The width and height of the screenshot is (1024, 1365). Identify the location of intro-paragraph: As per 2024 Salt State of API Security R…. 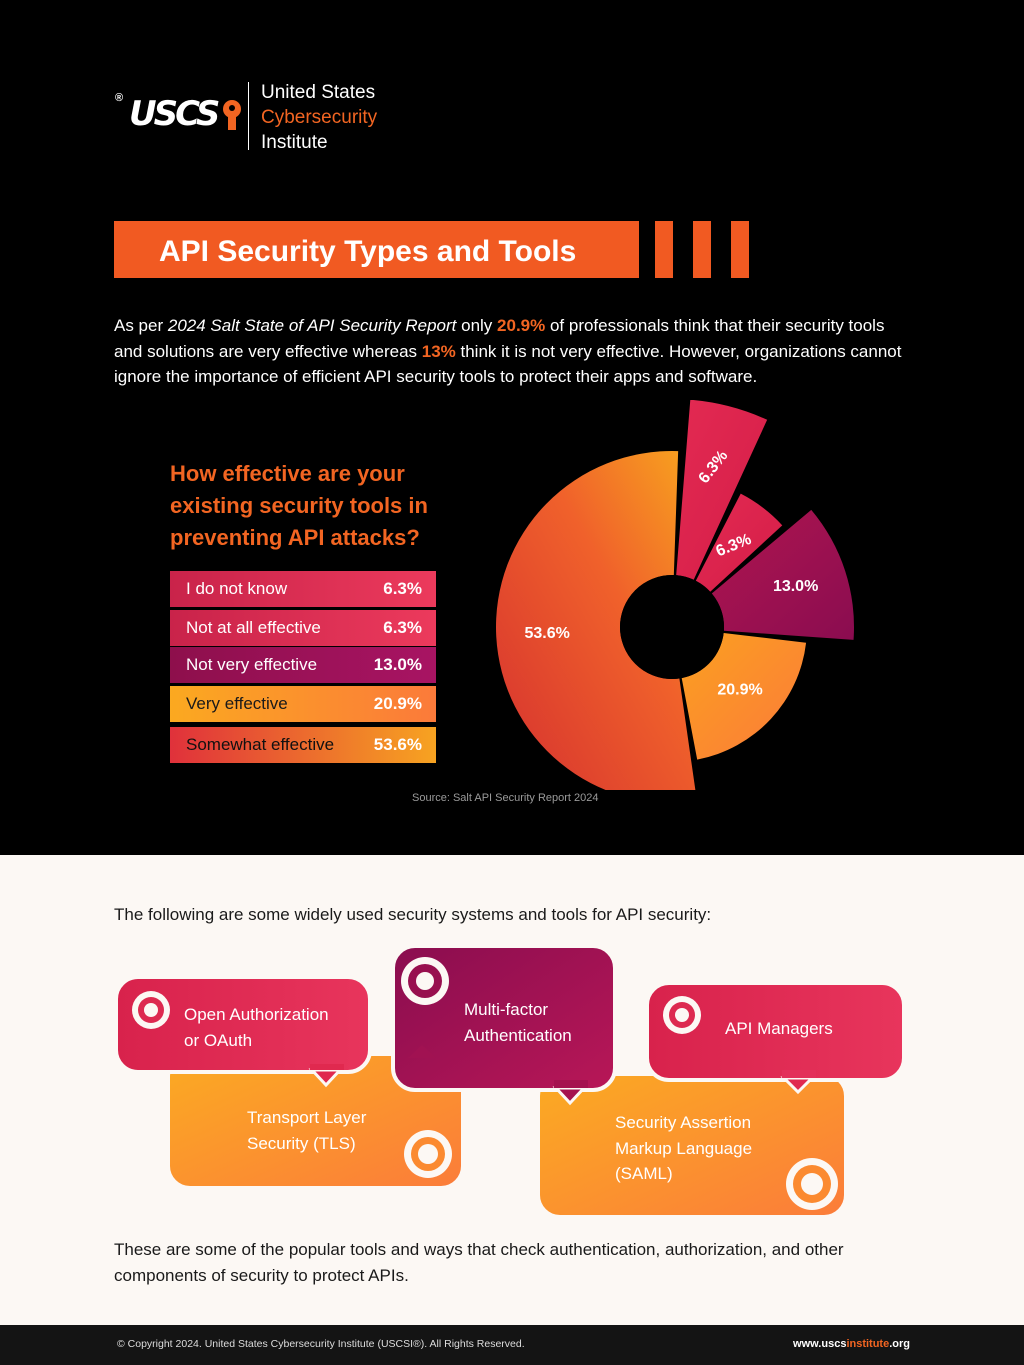
(514, 351).